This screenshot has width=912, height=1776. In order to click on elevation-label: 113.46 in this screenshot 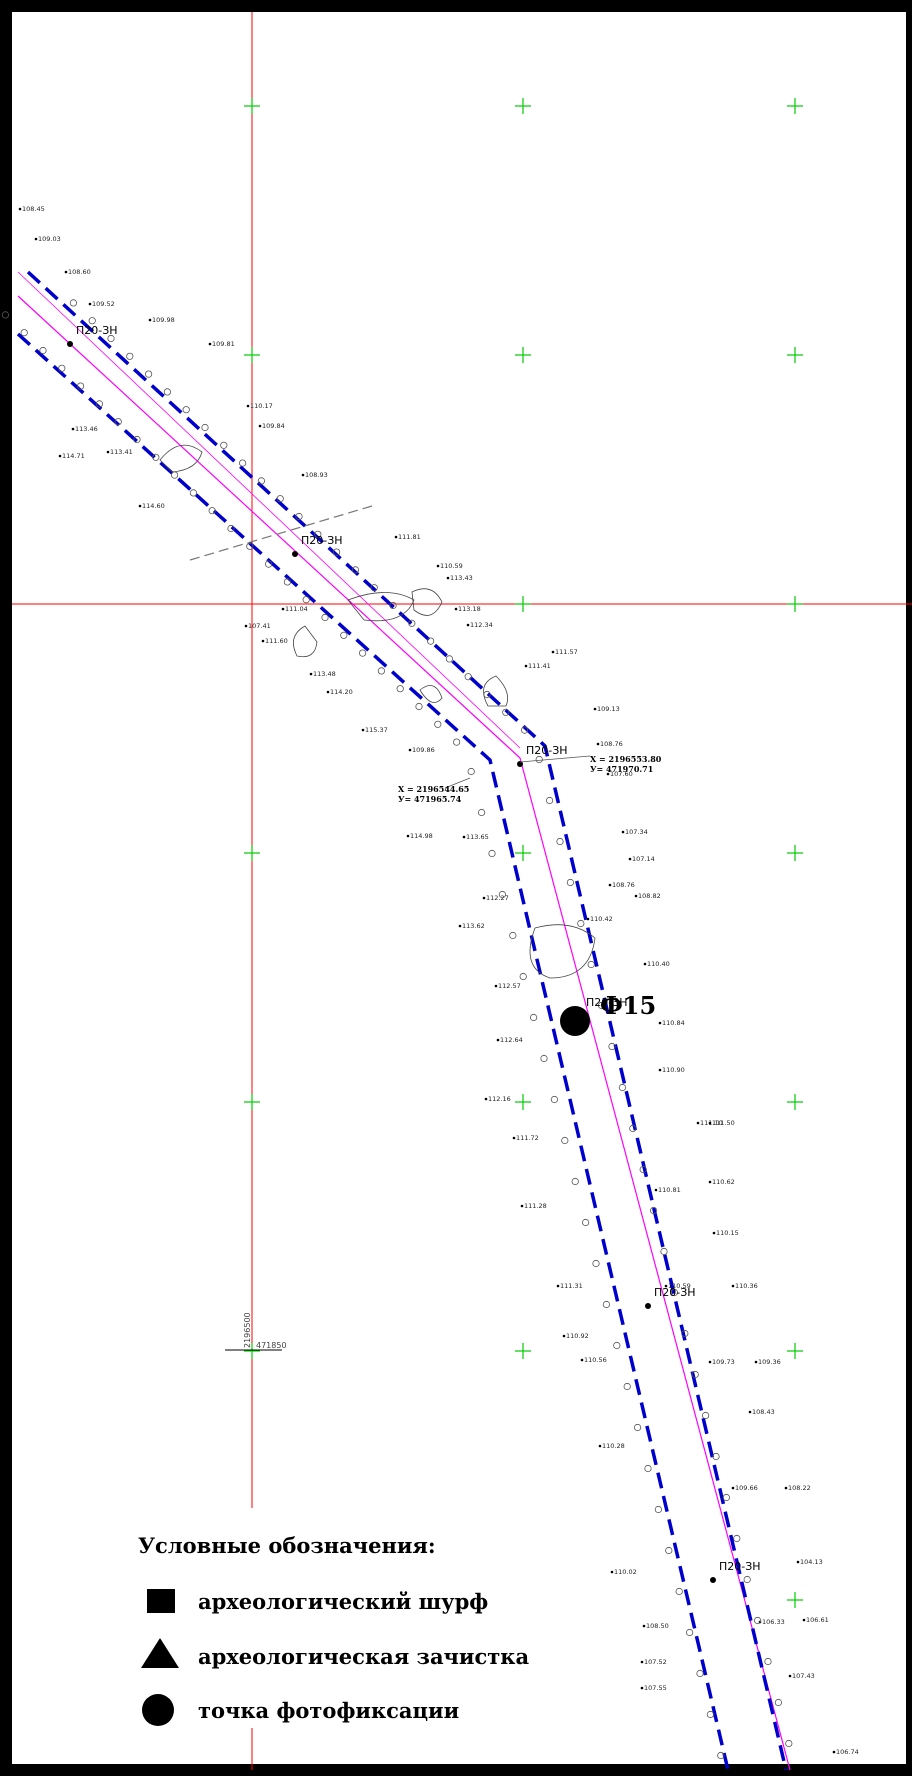, I will do `click(86, 429)`.